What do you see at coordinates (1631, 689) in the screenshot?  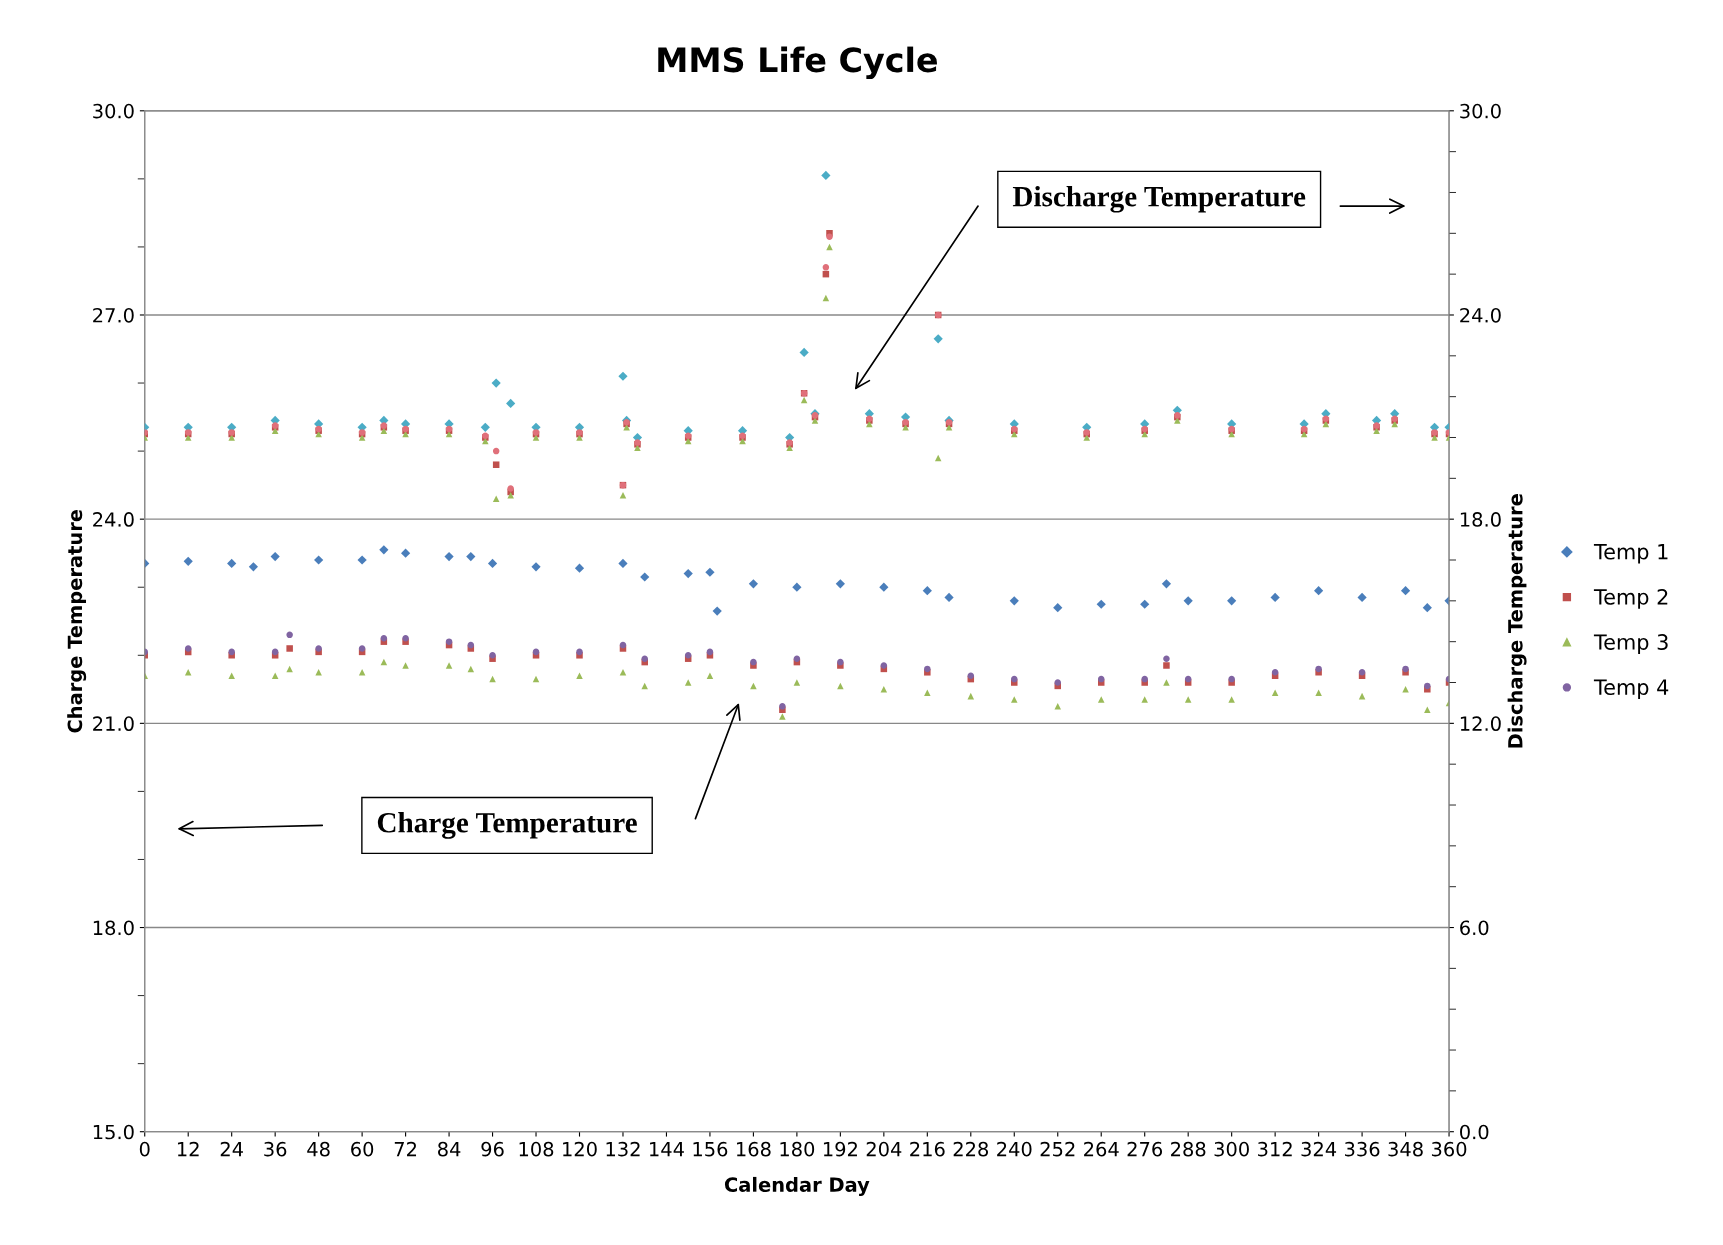 I see `legend-label: Temp 4` at bounding box center [1631, 689].